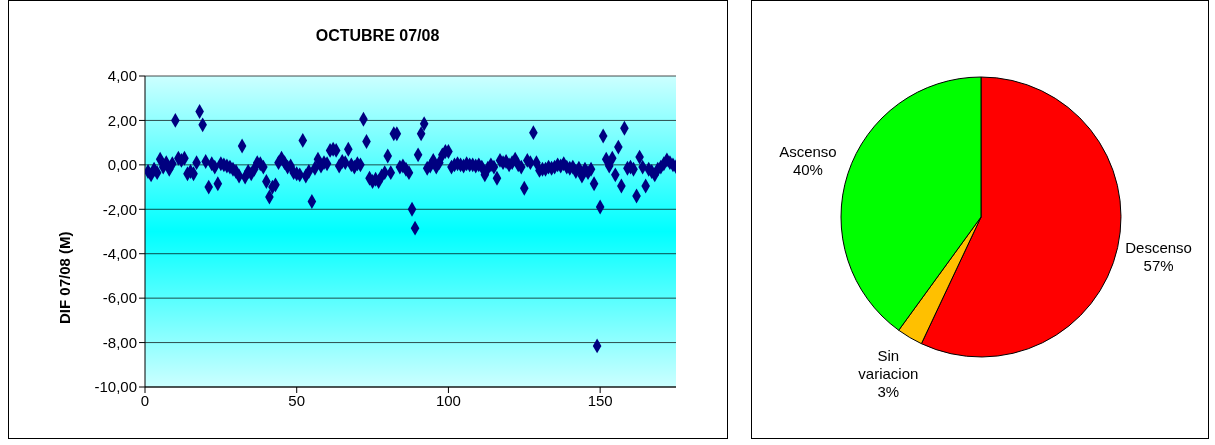  I want to click on slice-label: Ascenso, so click(808, 151).